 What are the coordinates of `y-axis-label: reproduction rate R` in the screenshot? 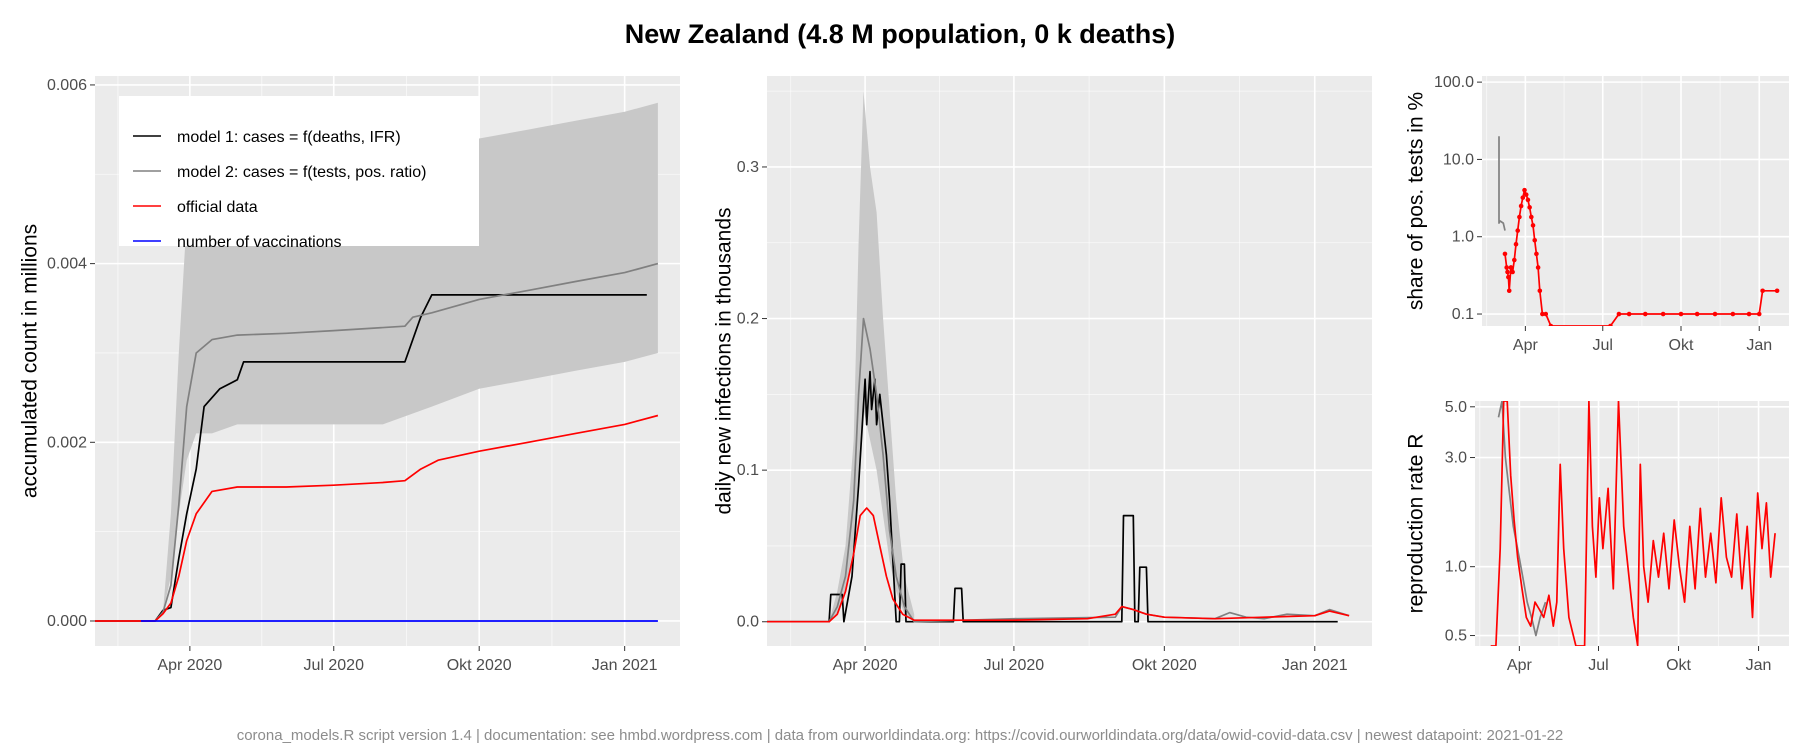 It's located at (1416, 524).